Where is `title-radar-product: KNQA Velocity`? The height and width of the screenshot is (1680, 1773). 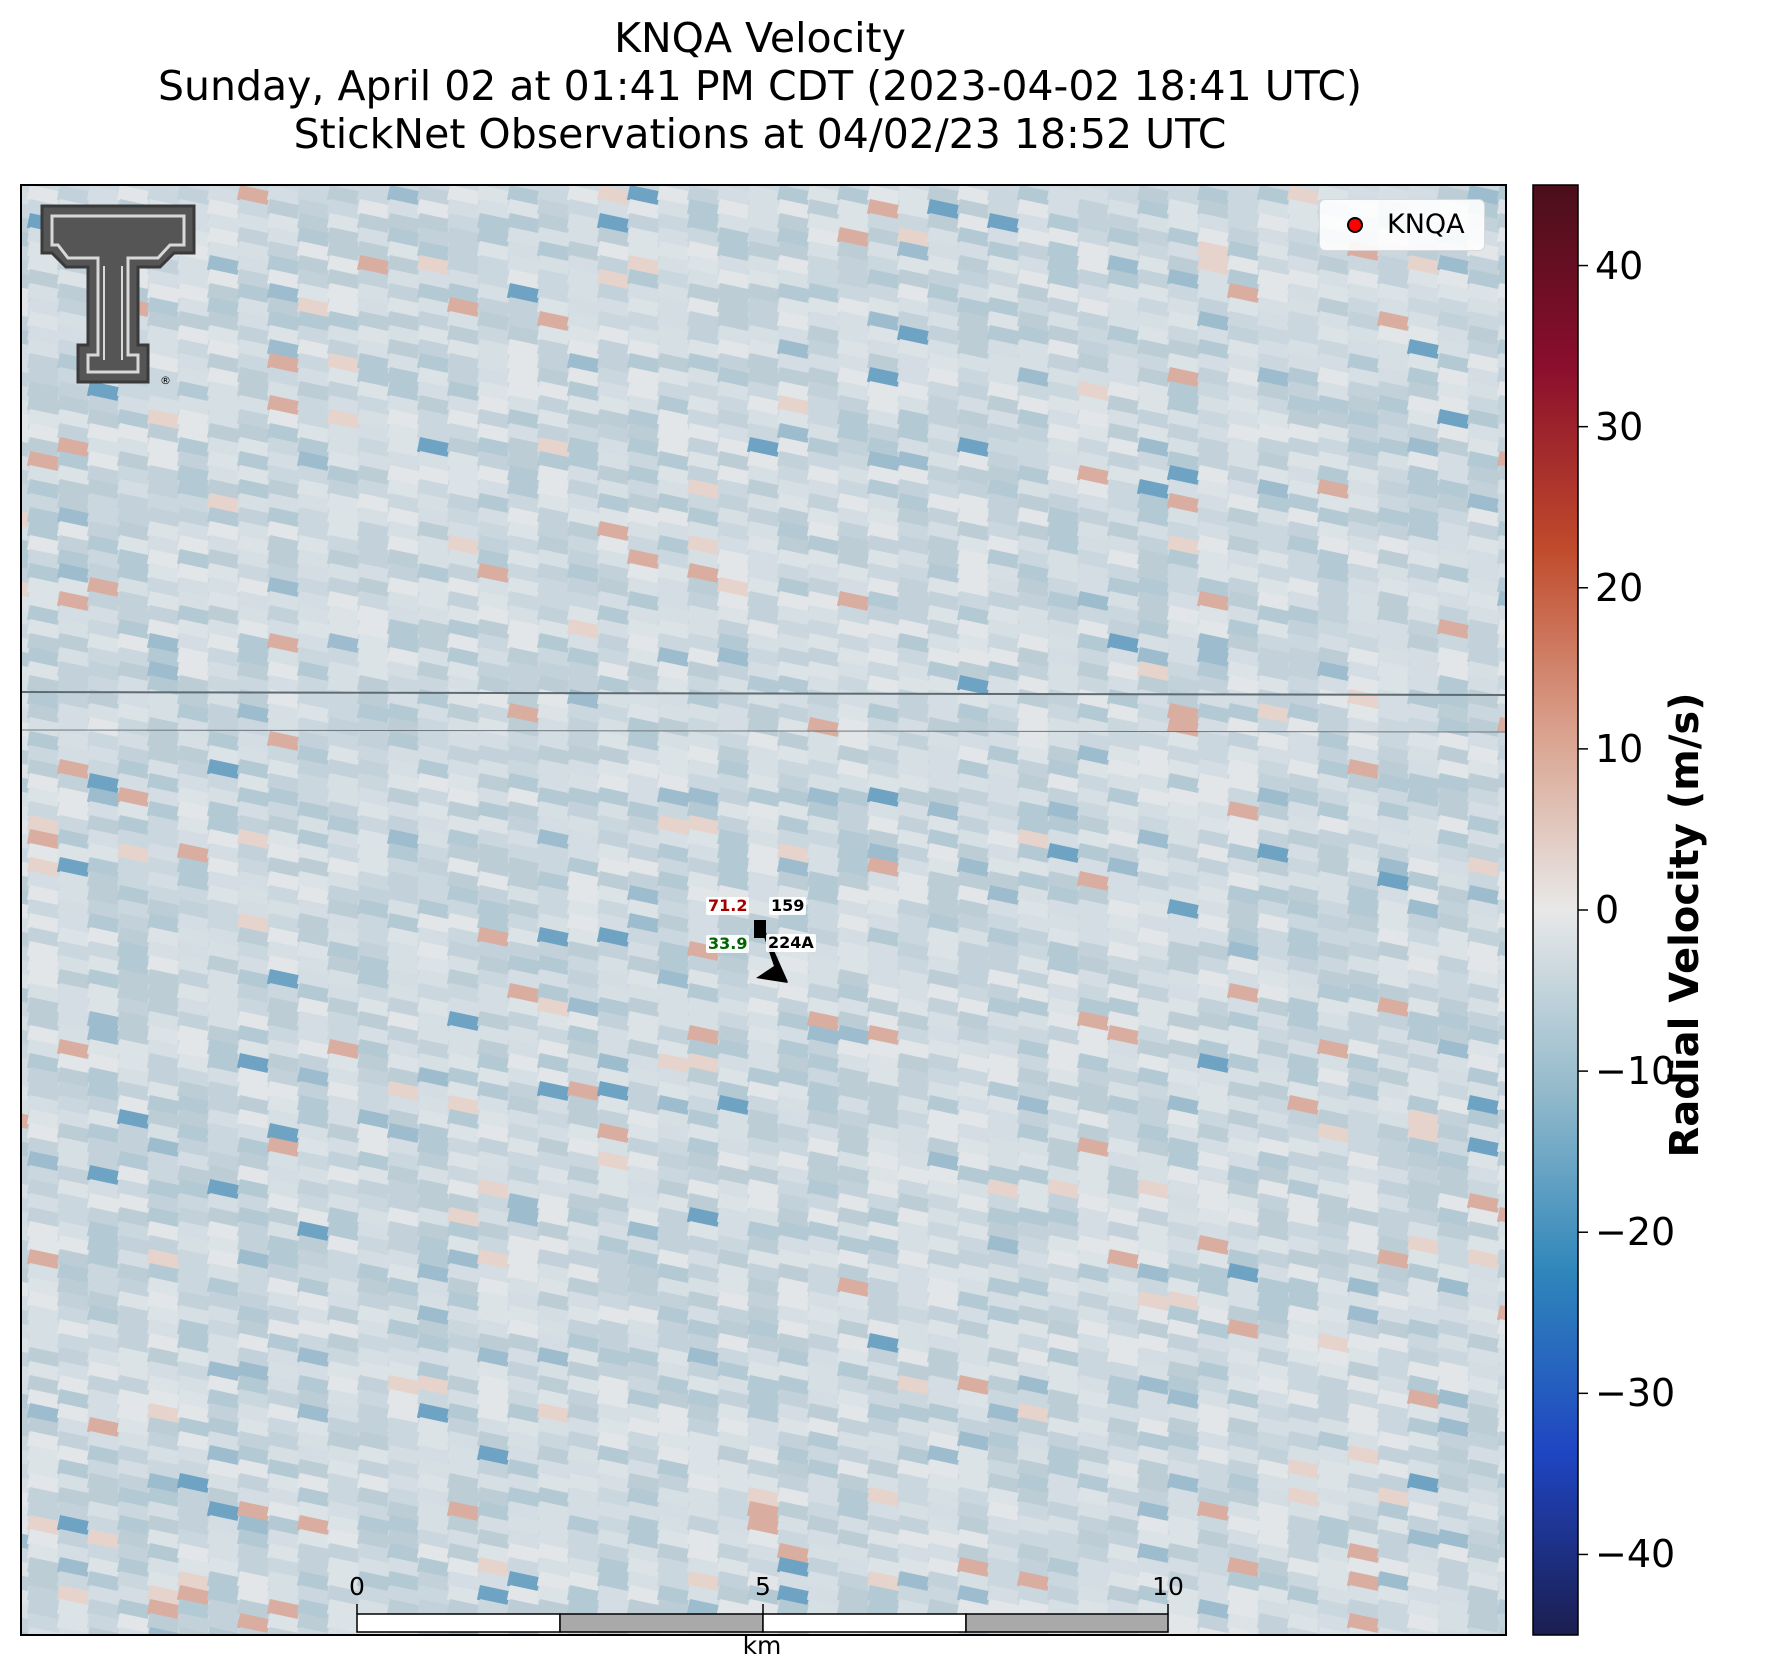 title-radar-product: KNQA Velocity is located at coordinates (760, 38).